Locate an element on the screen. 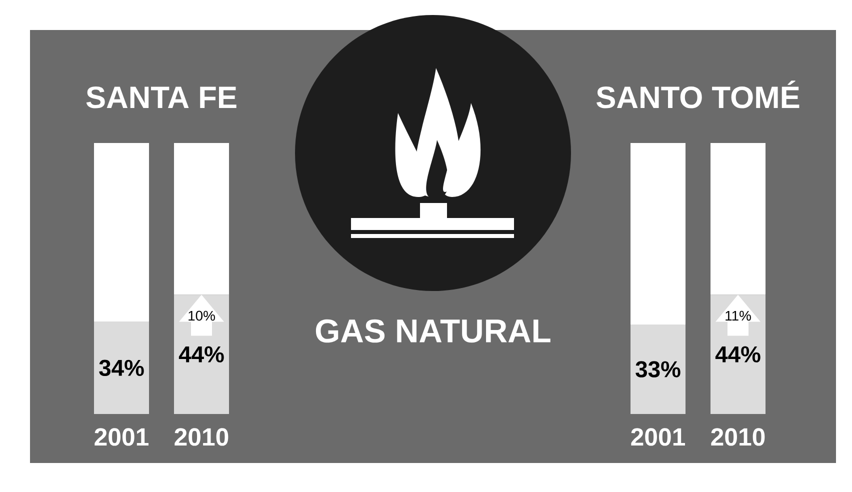 Image resolution: width=852 pixels, height=492 pixels. text: GAS NATURAL is located at coordinates (433, 331).